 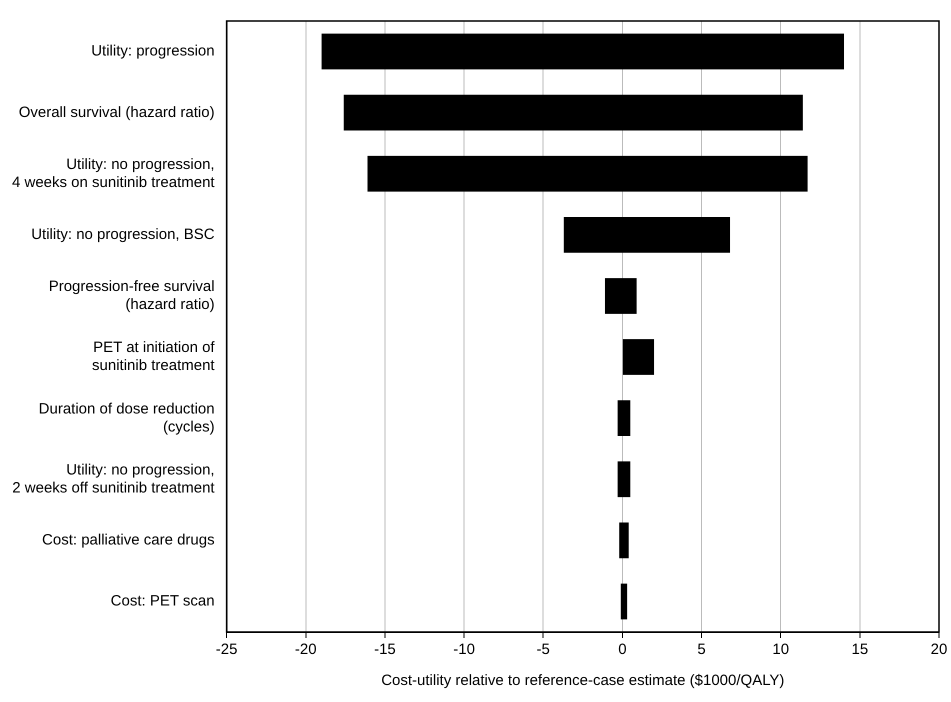 What do you see at coordinates (131, 296) in the screenshot?
I see `y-tick-label: Progression-free survival (hazard ratio)` at bounding box center [131, 296].